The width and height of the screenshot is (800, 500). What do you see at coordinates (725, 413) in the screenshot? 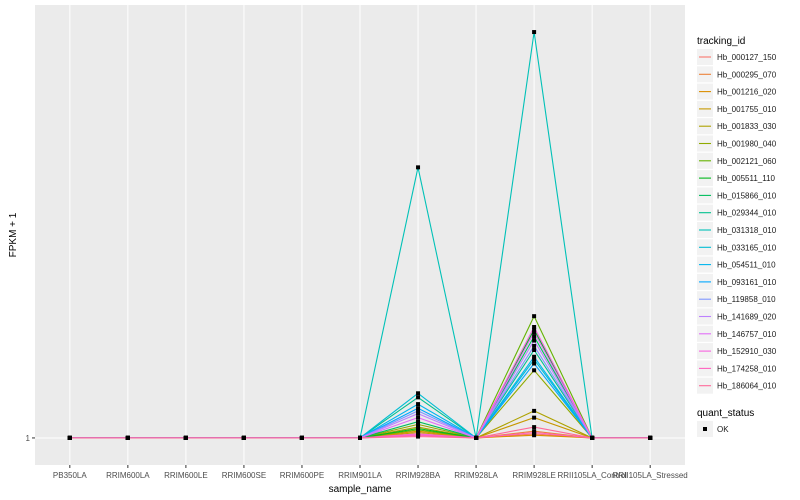
I see `shape-legend-title: quant_status` at bounding box center [725, 413].